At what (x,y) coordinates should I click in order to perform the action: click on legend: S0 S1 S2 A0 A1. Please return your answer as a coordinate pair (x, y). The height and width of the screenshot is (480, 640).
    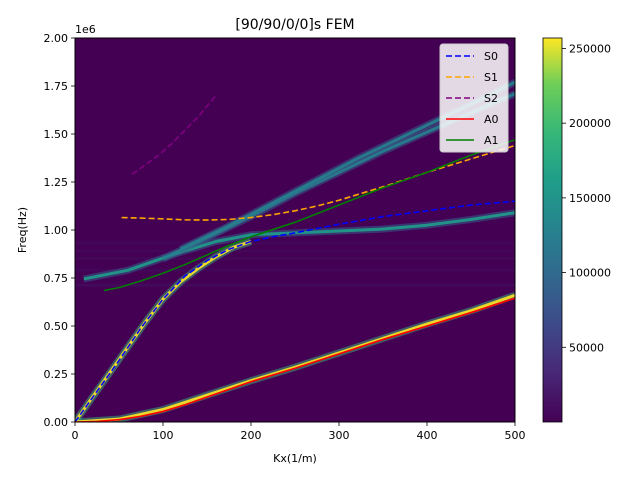
    Looking at the image, I should click on (474, 98).